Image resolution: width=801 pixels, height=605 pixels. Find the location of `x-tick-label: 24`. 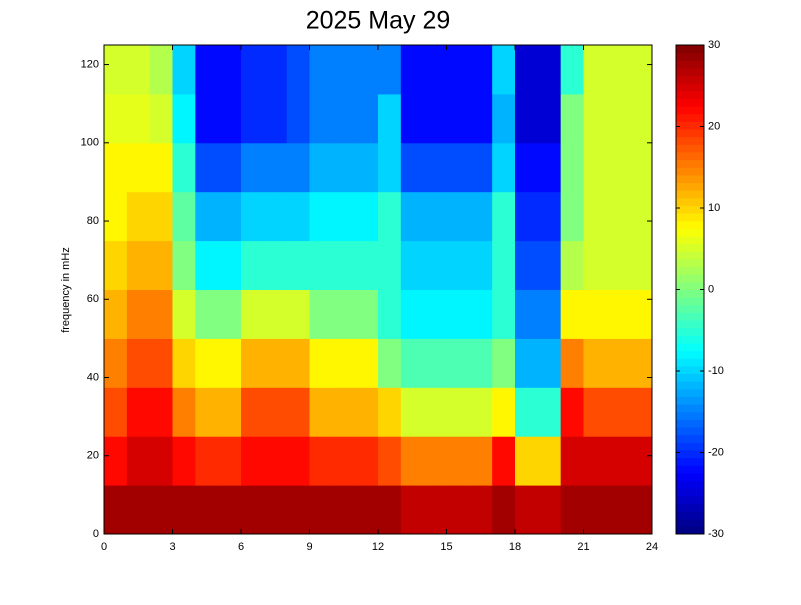

x-tick-label: 24 is located at coordinates (652, 547).